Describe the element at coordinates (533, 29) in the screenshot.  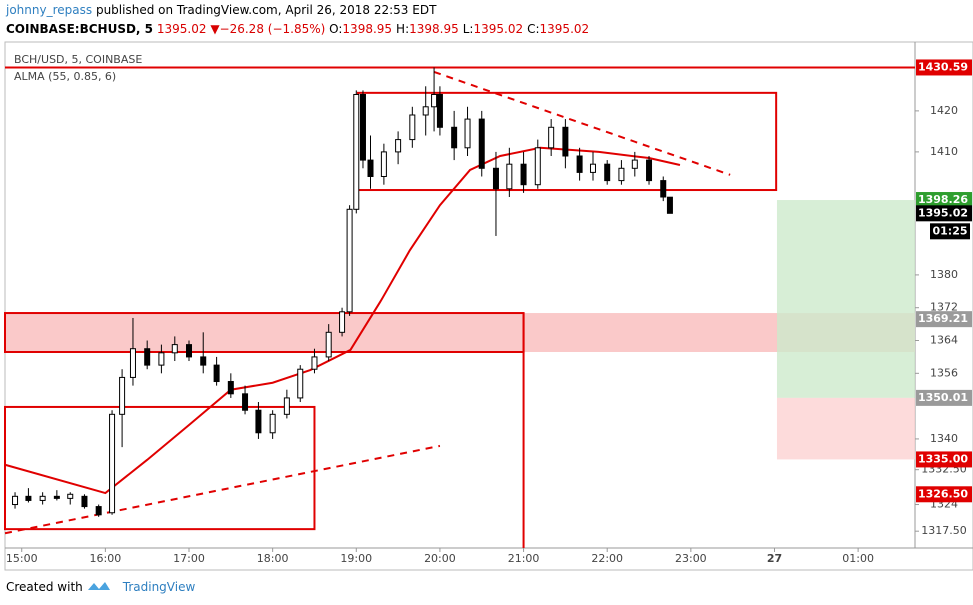
I see `ohlc-label: C:` at that location.